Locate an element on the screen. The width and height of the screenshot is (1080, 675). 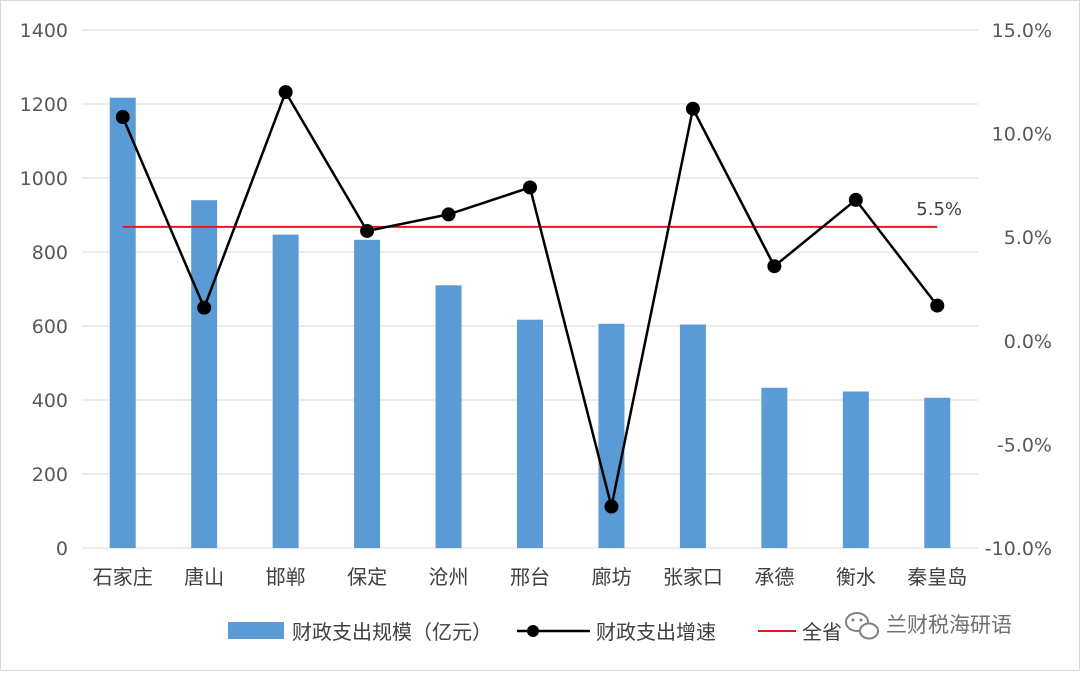
category-label: 保定 is located at coordinates (367, 577).